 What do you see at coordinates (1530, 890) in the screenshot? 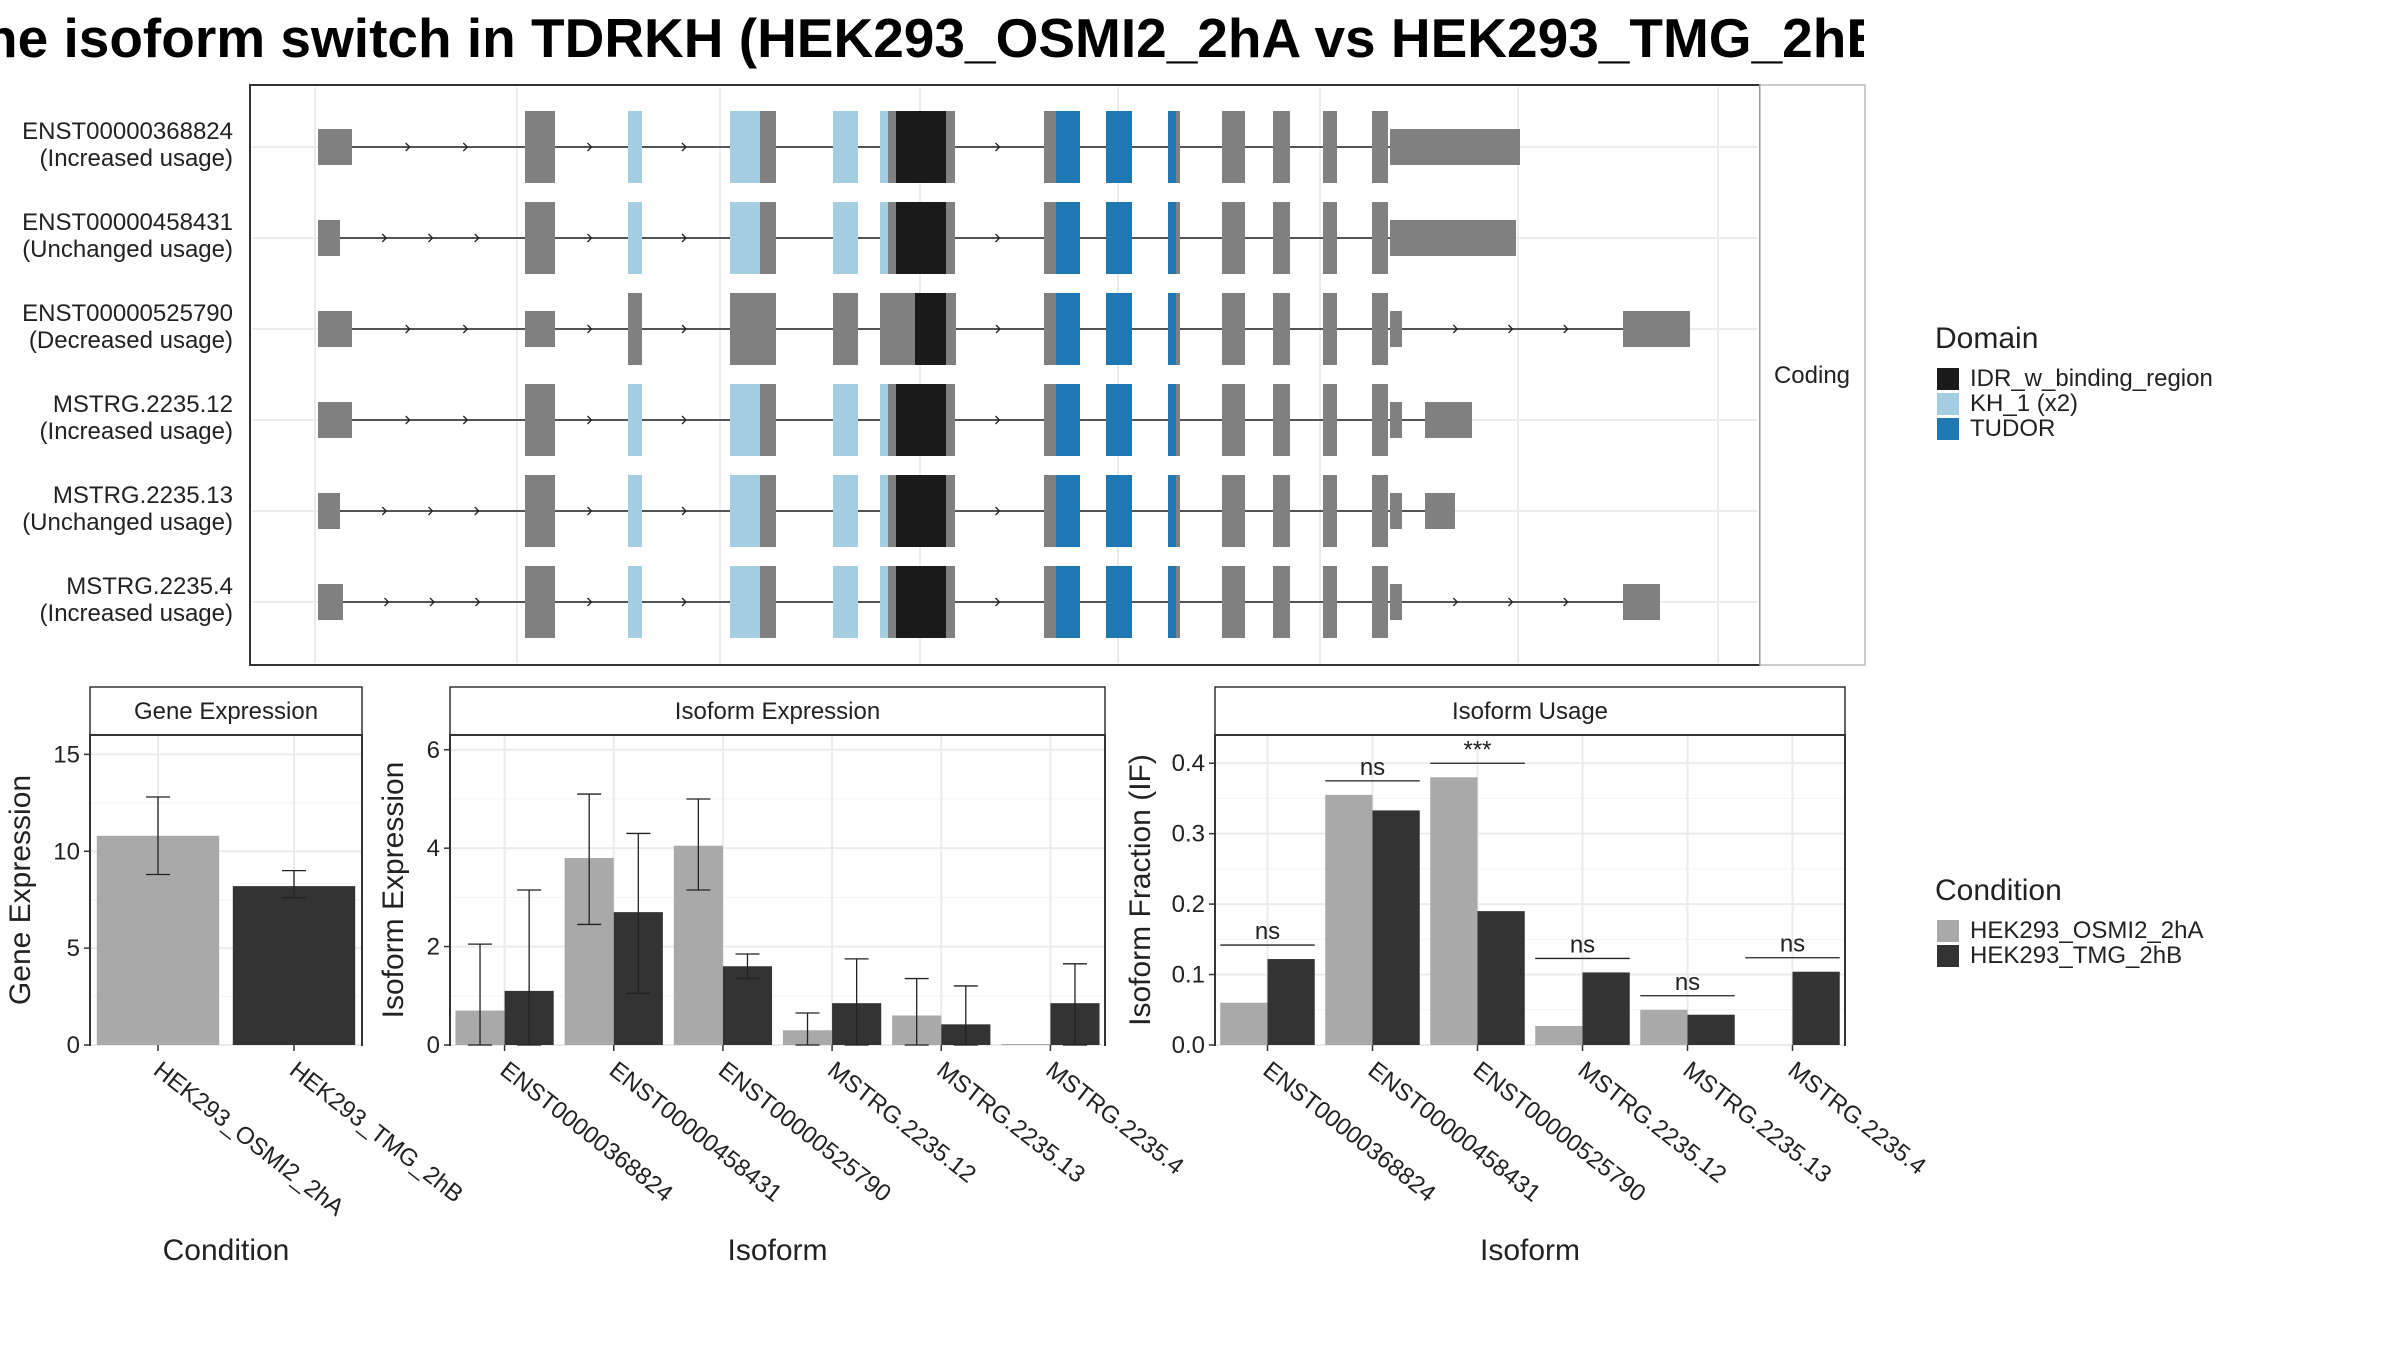
I see `isoform-usage-plot-area` at bounding box center [1530, 890].